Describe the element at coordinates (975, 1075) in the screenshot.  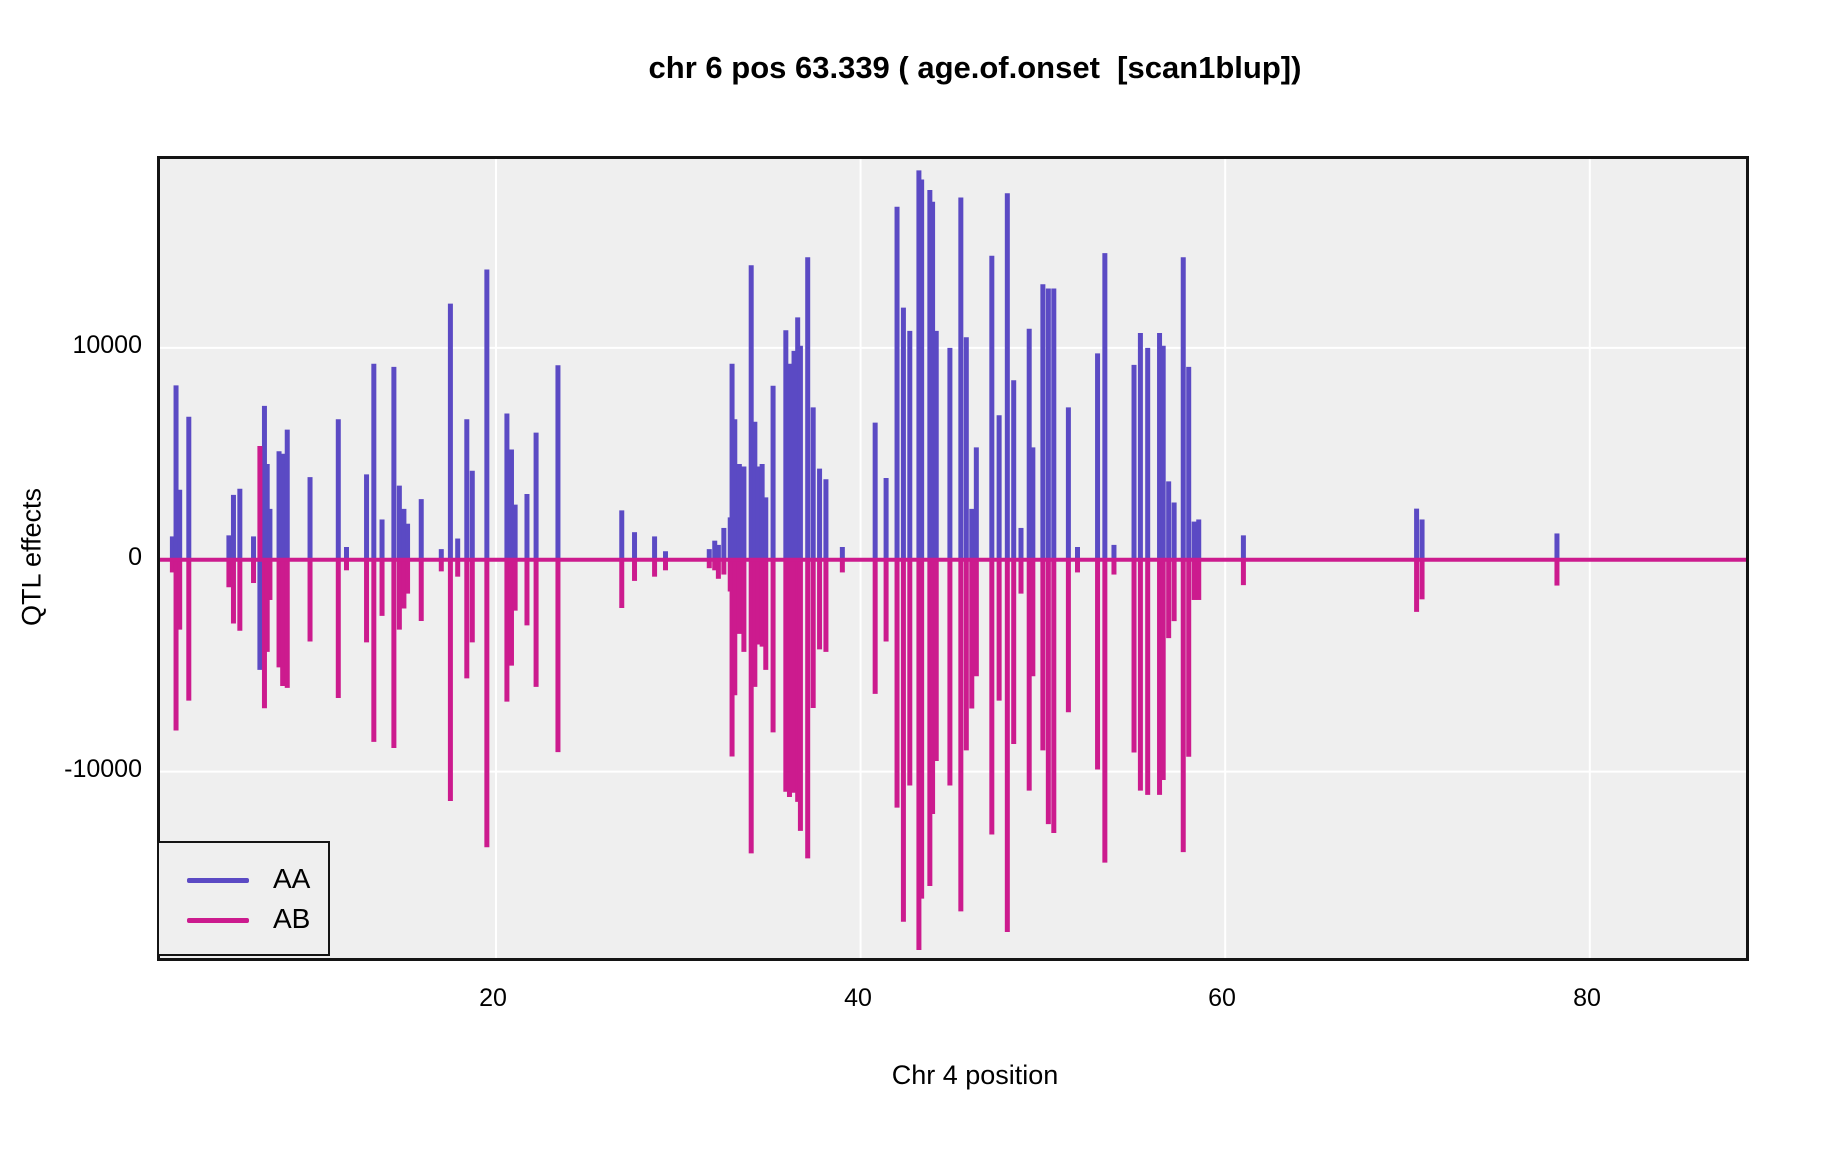
I see `x-axis-label: Chr 4 position` at that location.